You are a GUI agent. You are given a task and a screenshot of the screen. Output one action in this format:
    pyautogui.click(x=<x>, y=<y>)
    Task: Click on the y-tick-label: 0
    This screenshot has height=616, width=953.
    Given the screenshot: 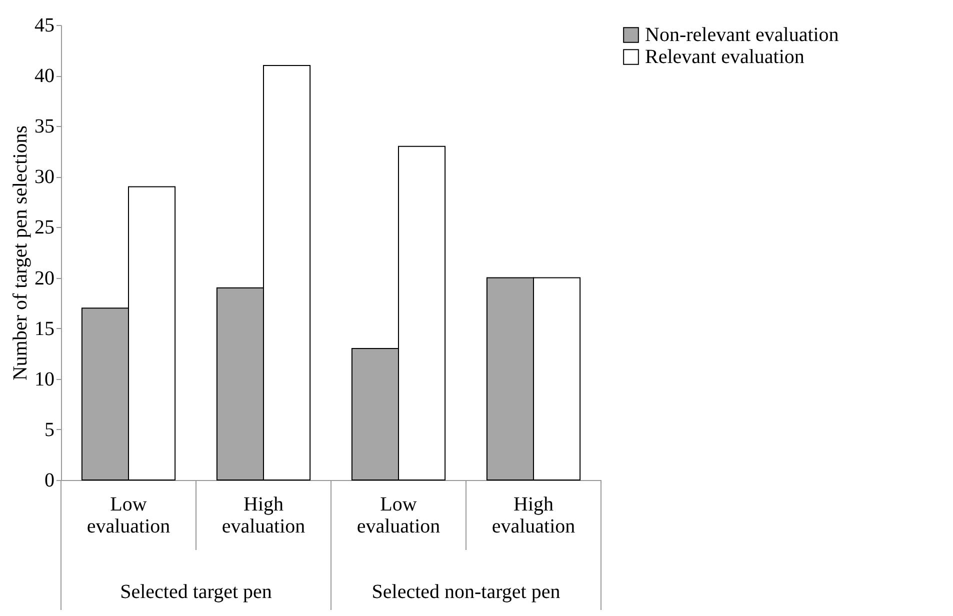 What is the action you would take?
    pyautogui.click(x=49, y=481)
    